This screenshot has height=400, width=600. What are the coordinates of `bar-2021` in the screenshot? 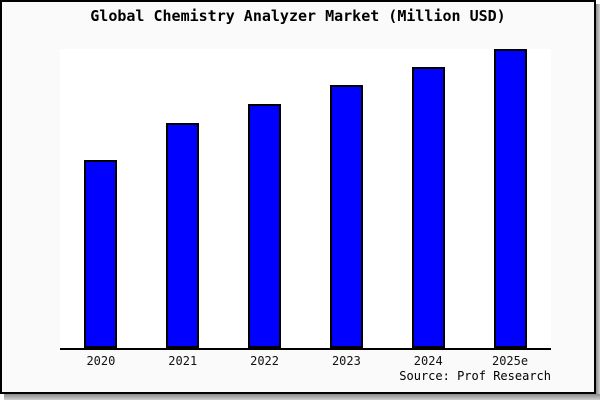 It's located at (183, 235).